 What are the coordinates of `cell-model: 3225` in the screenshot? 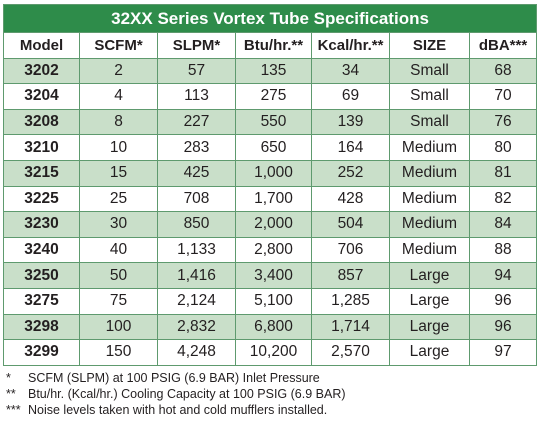 It's located at (41, 199).